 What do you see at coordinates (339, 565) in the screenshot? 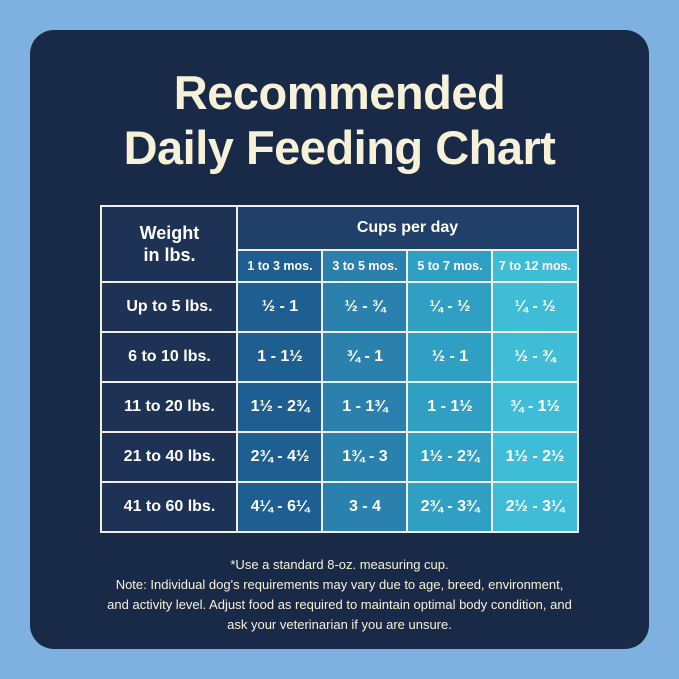
I see `footnote-line-measuring-cup: *Use a standard 8-oz. measuring cup.` at bounding box center [339, 565].